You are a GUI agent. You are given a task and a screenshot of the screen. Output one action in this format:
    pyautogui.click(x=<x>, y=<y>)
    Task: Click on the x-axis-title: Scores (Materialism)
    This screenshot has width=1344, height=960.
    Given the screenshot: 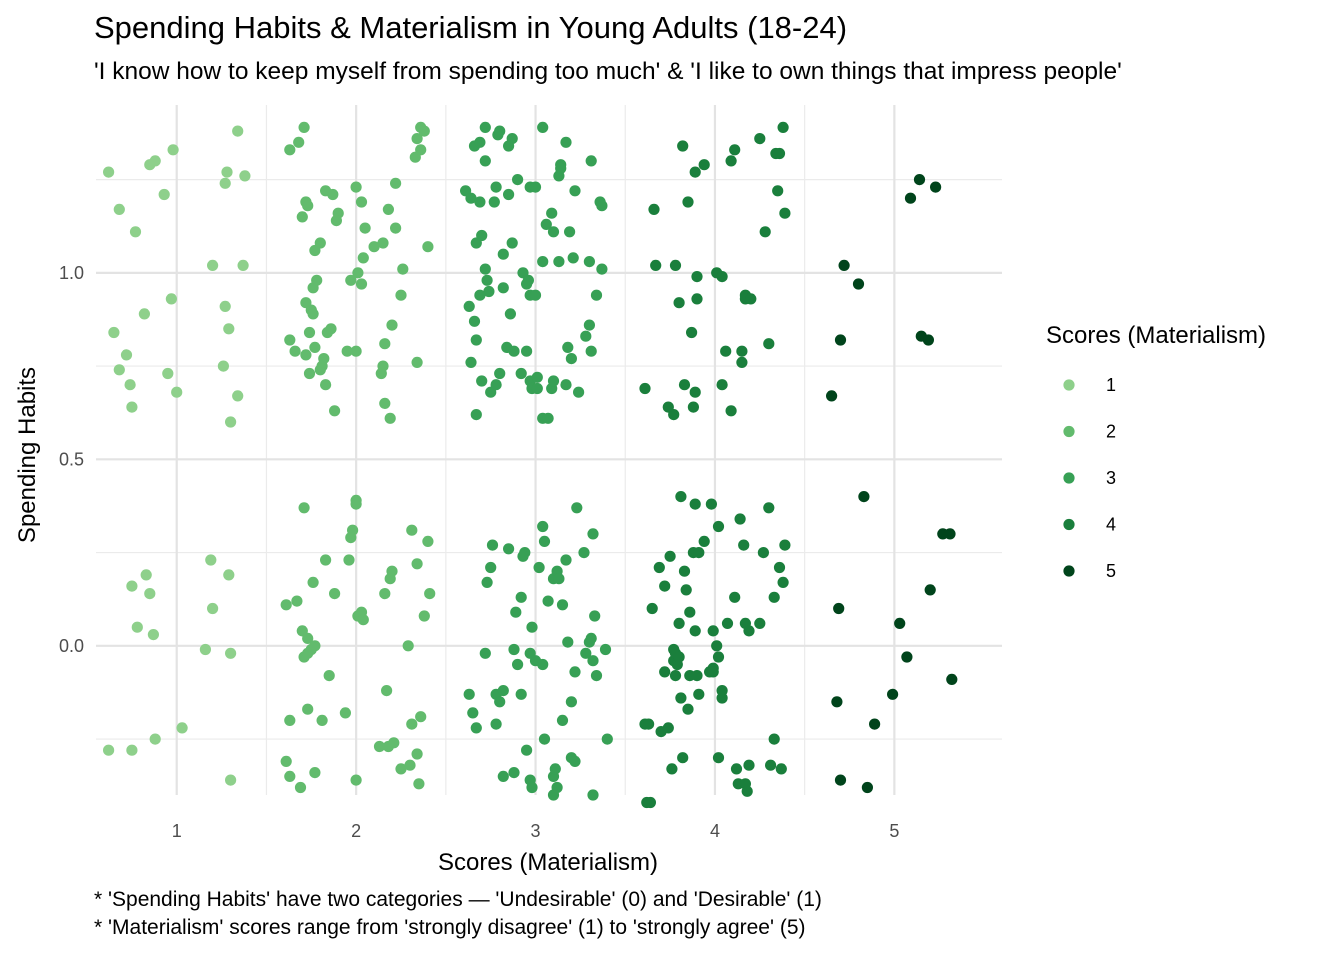 What is the action you would take?
    pyautogui.click(x=548, y=862)
    